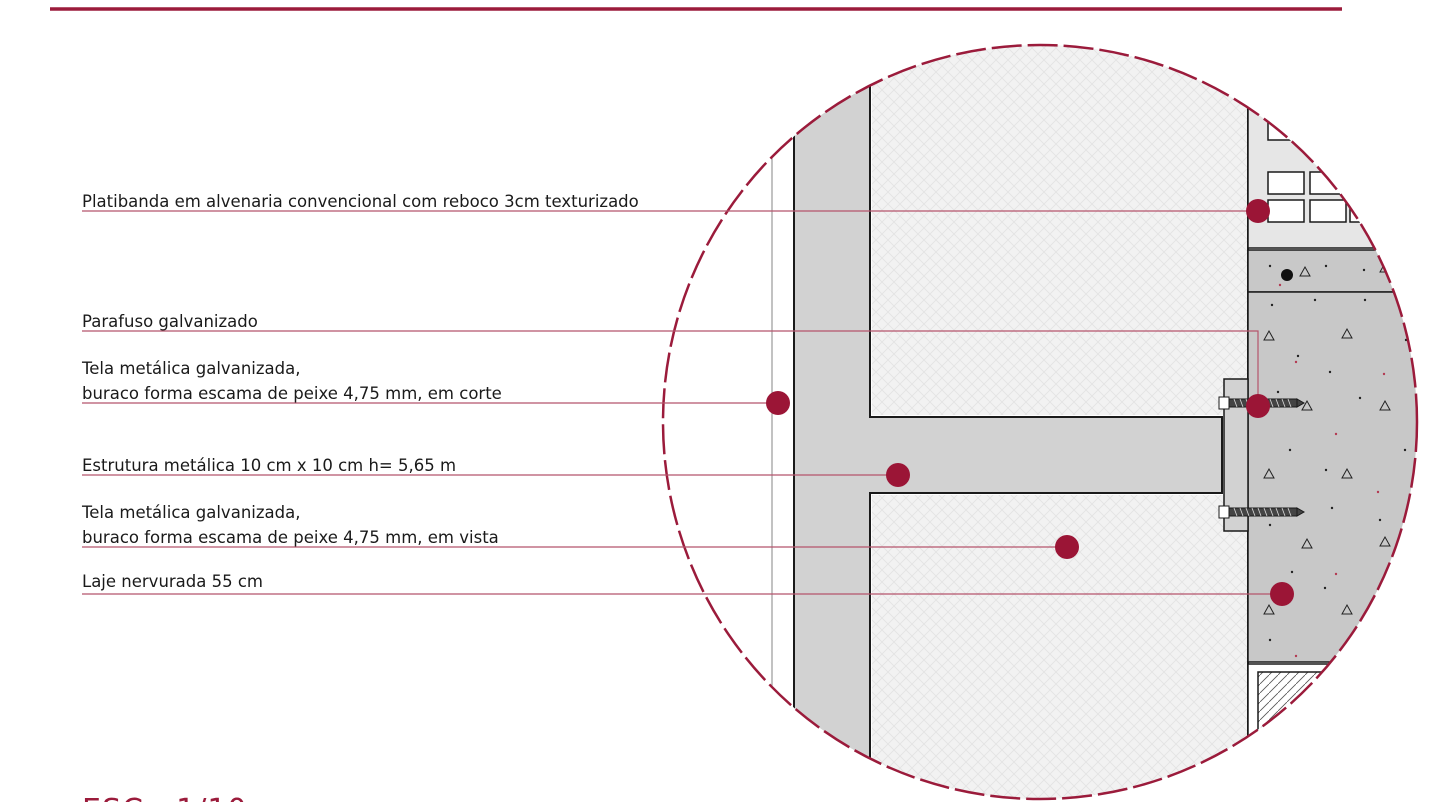 This screenshot has height=802, width=1444. I want to click on note-parafuso: Parafuso galvanizado, so click(170, 321).